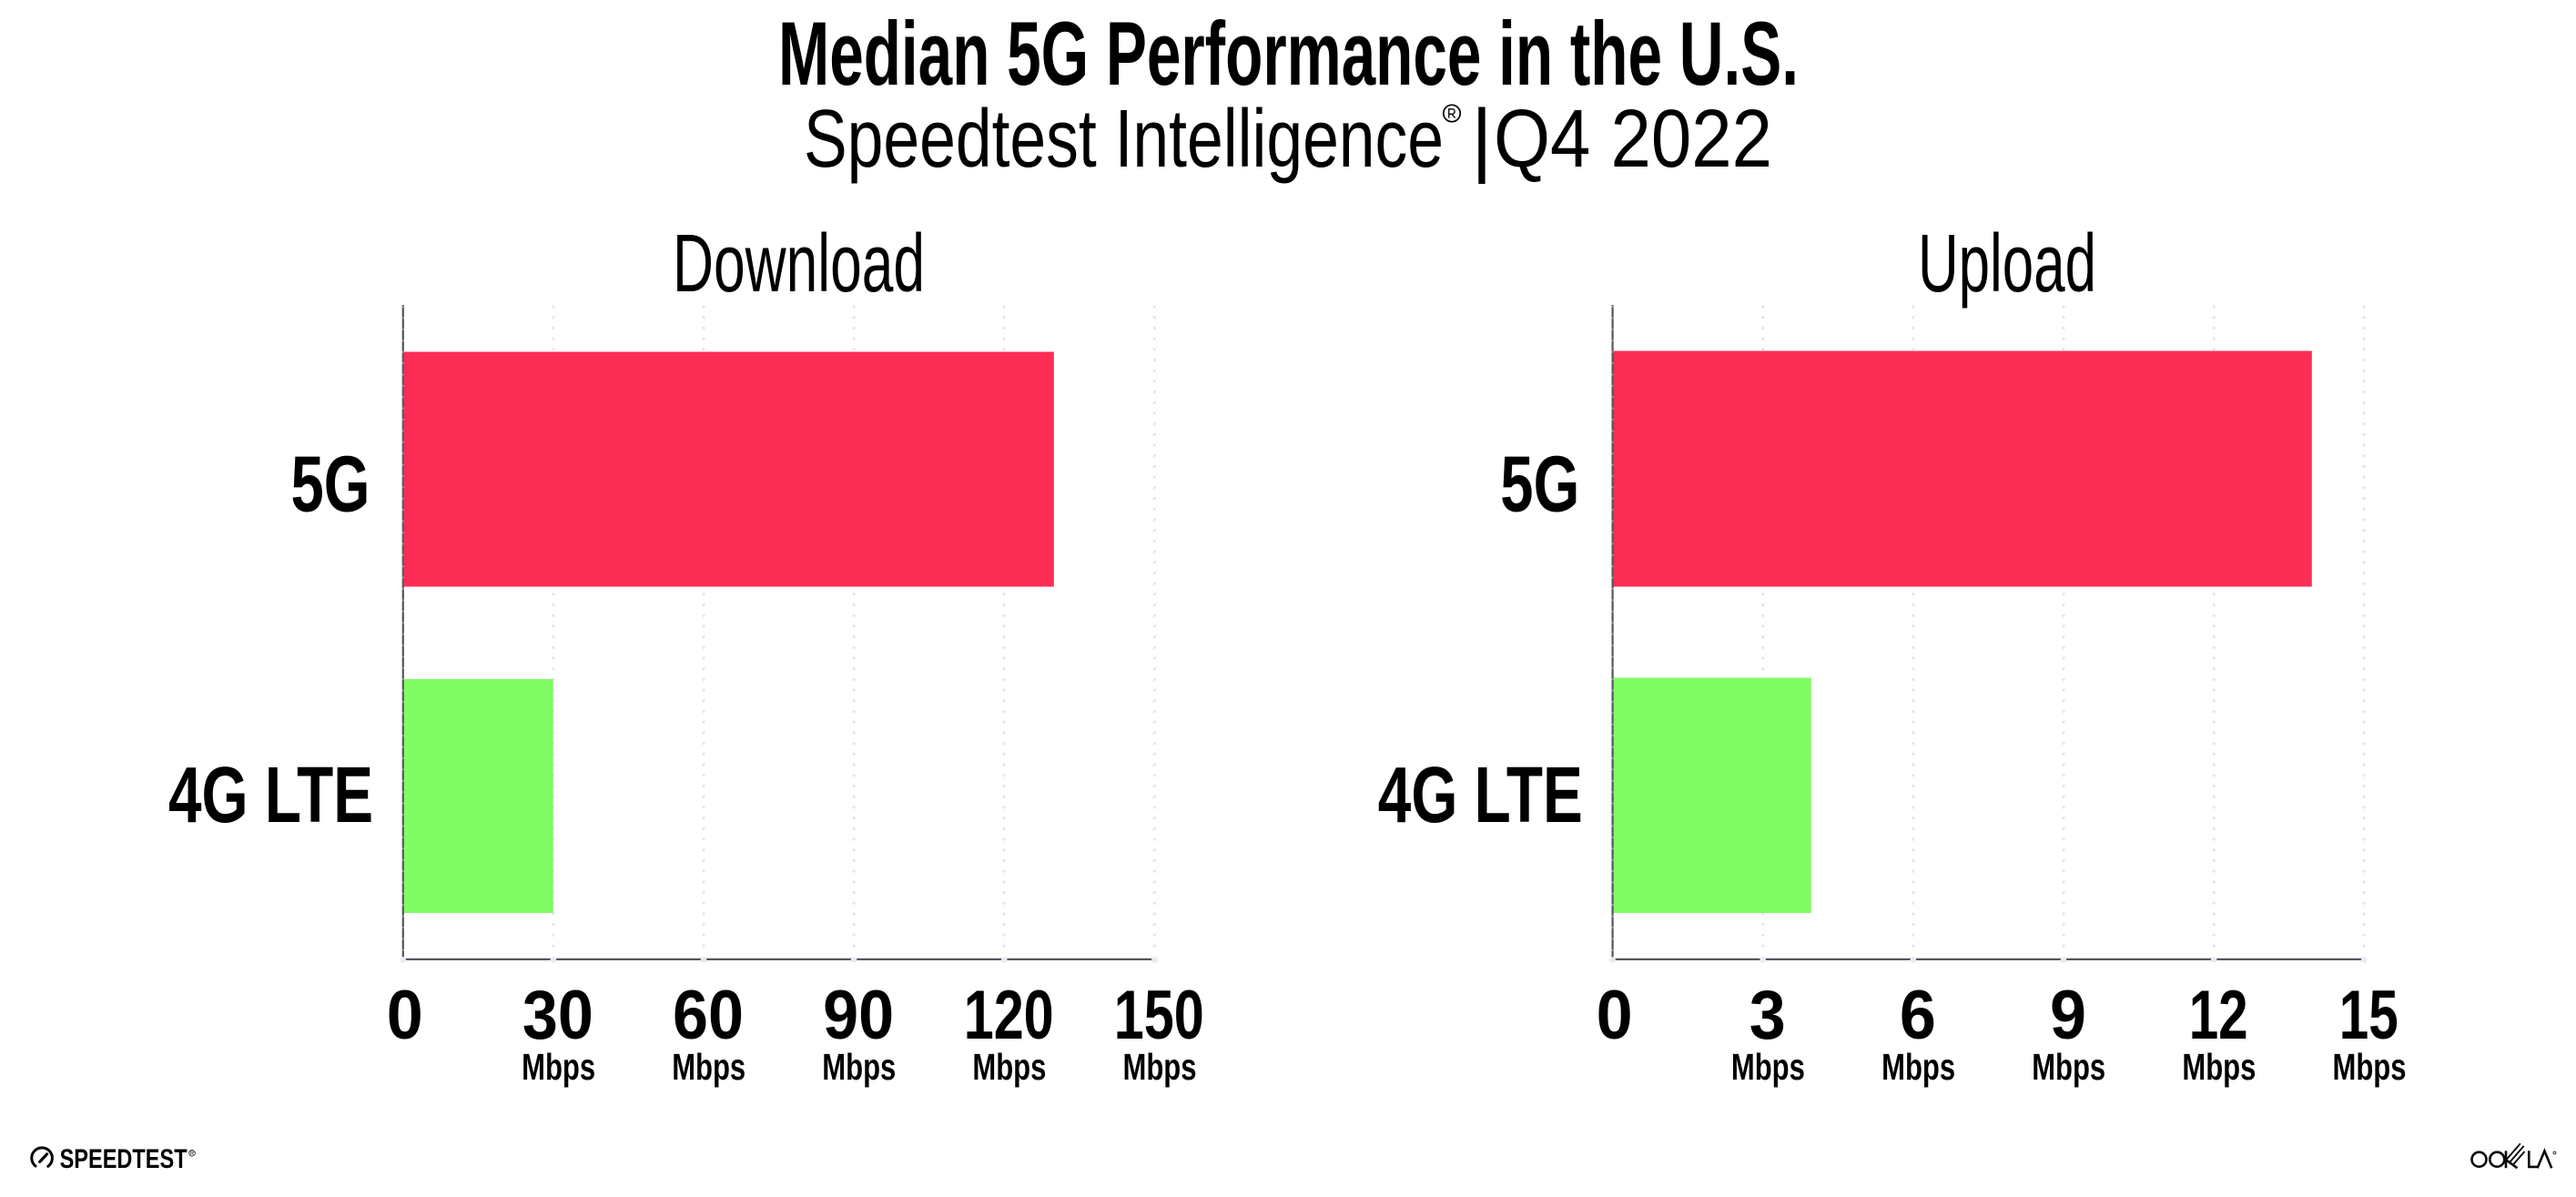  Describe the element at coordinates (1009, 1015) in the screenshot. I see `svg-text: 120` at that location.